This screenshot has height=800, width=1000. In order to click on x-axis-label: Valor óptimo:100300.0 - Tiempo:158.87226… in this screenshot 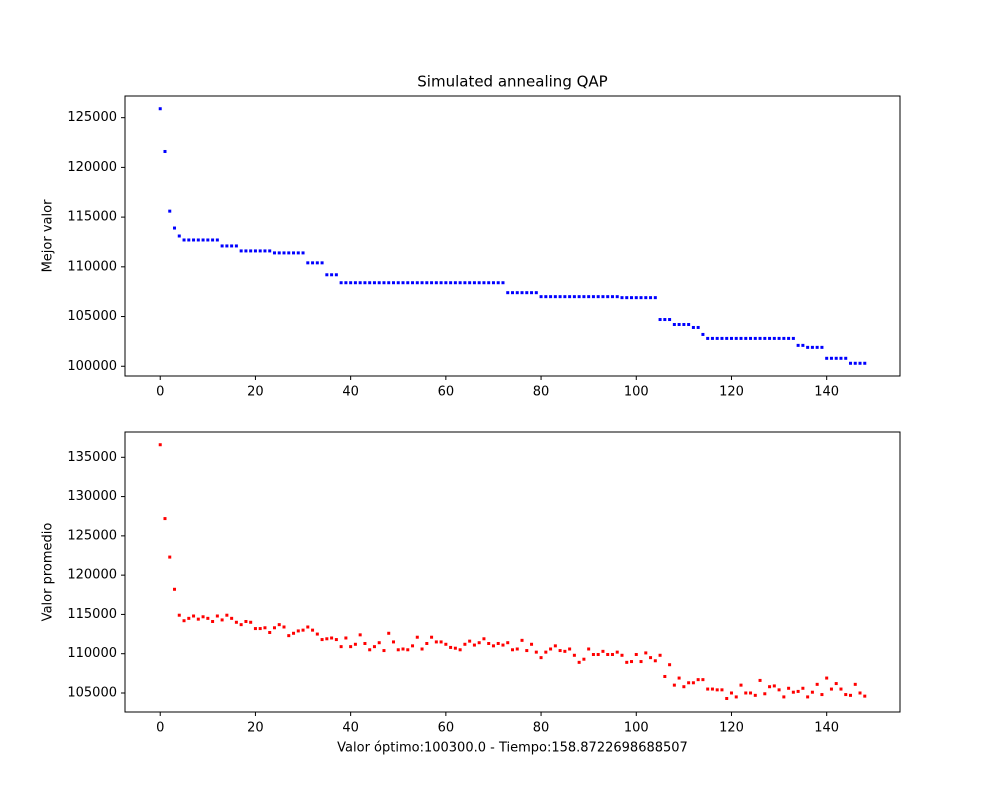, I will do `click(512, 748)`.